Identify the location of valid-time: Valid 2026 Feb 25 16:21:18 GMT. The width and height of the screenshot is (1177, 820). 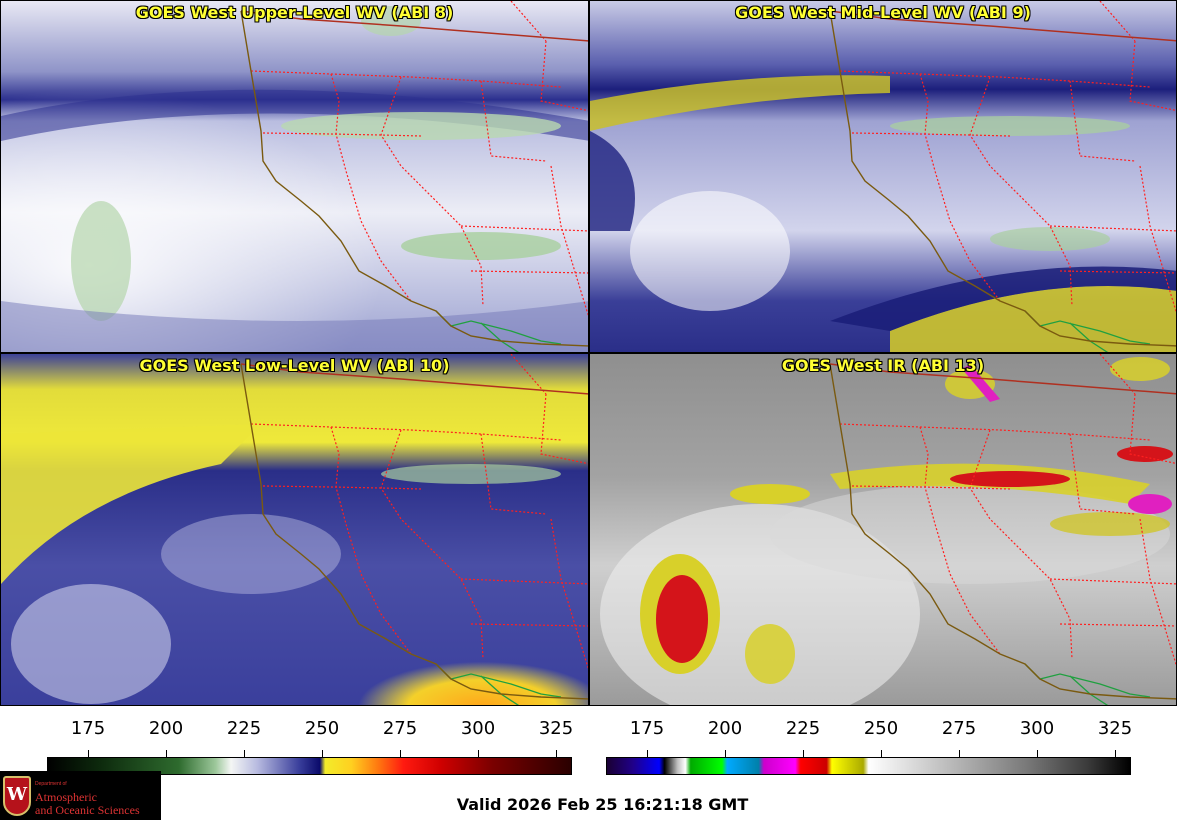
(602, 804).